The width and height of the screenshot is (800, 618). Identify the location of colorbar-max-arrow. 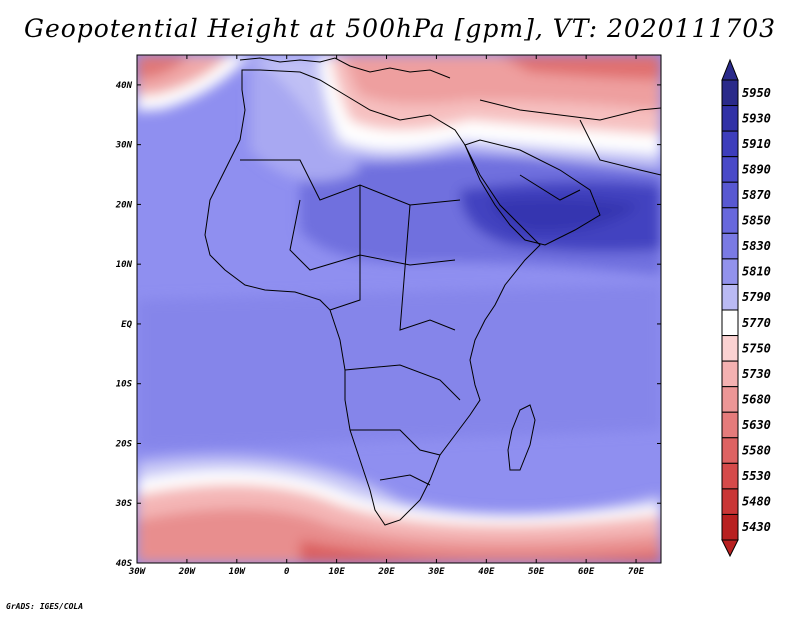
(730, 69).